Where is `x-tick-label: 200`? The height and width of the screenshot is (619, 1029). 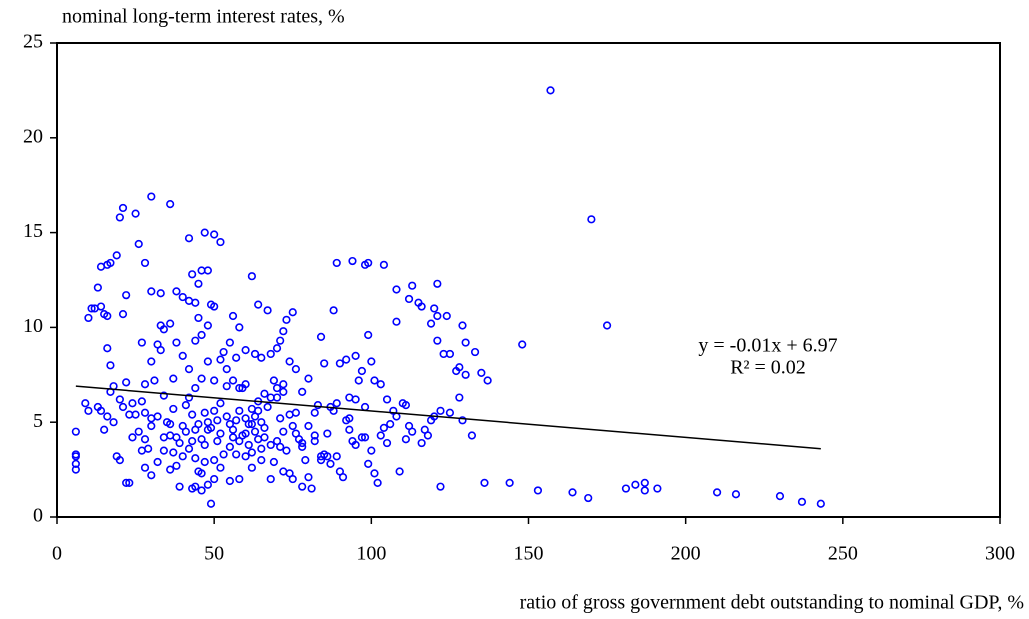
x-tick-label: 200 is located at coordinates (686, 554).